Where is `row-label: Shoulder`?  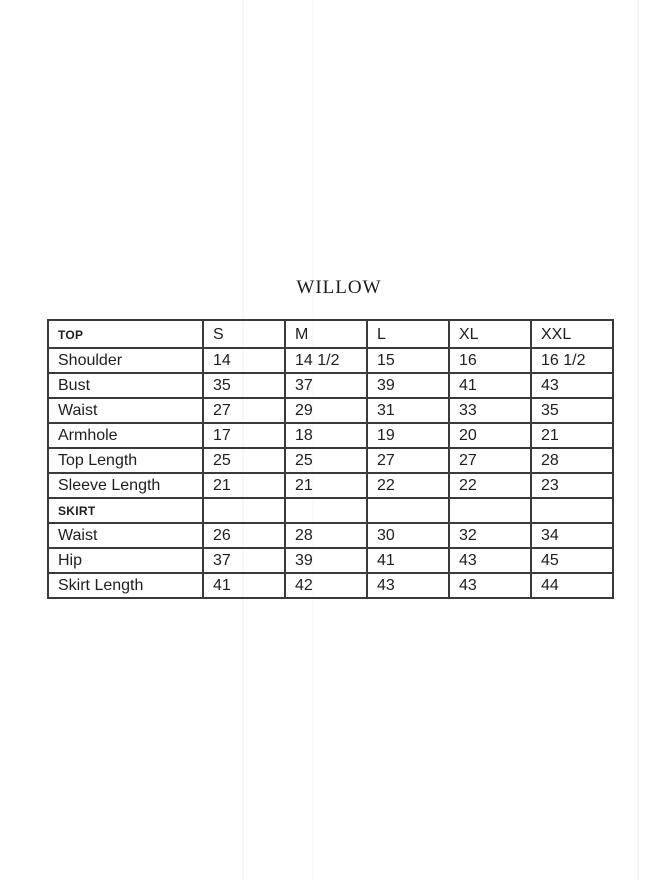 row-label: Shoulder is located at coordinates (125, 360).